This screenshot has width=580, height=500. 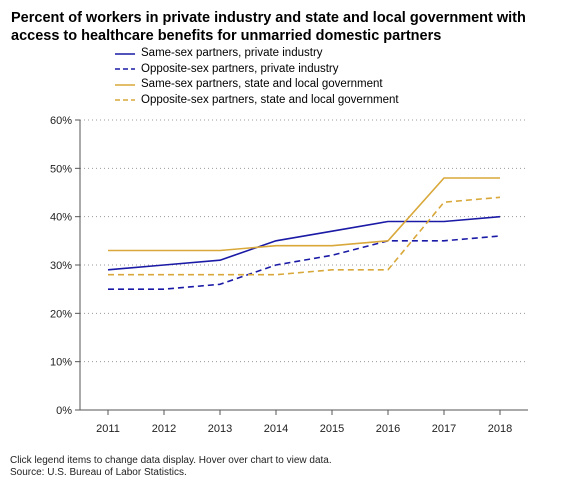 What do you see at coordinates (61, 363) in the screenshot?
I see `y-tick-label: 10%` at bounding box center [61, 363].